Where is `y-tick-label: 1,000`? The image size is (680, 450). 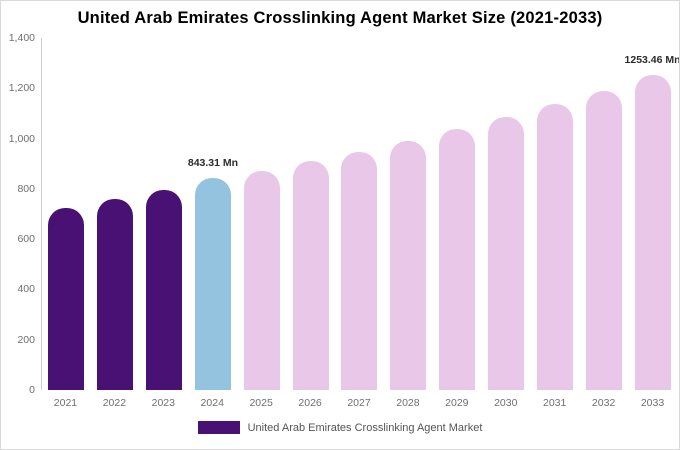
y-tick-label: 1,000 is located at coordinates (21, 138).